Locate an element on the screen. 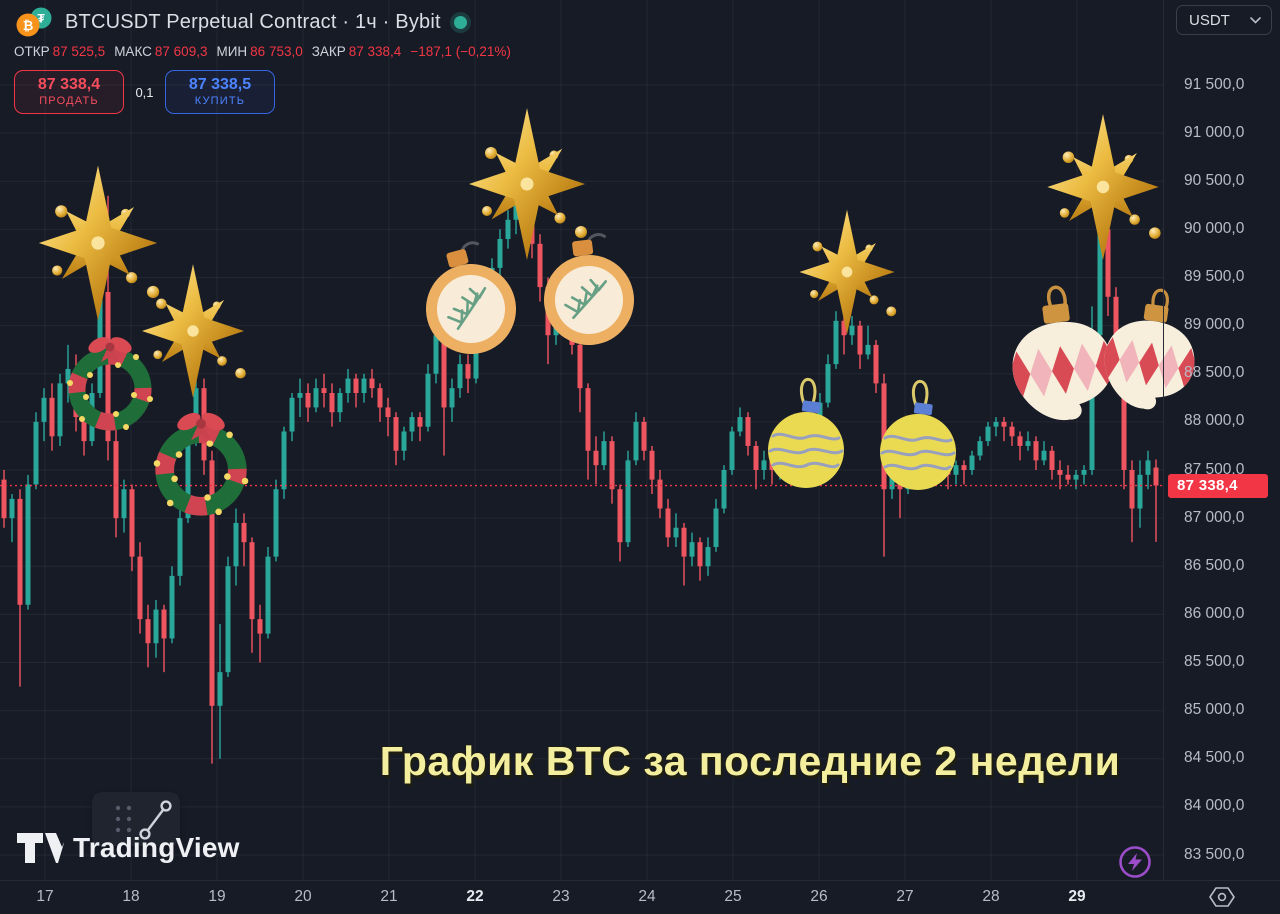  price-axis-label: 91 500,0 is located at coordinates (1214, 84).